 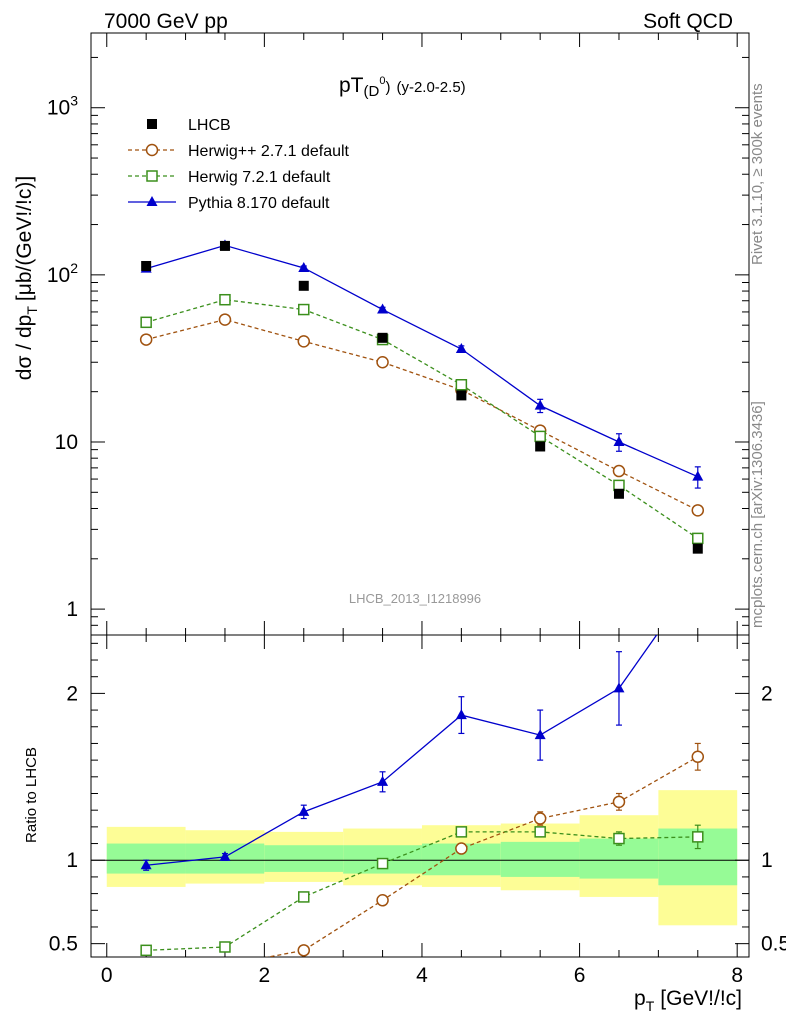 What do you see at coordinates (767, 693) in the screenshot?
I see `ratio-y-tick-label-right: 2` at bounding box center [767, 693].